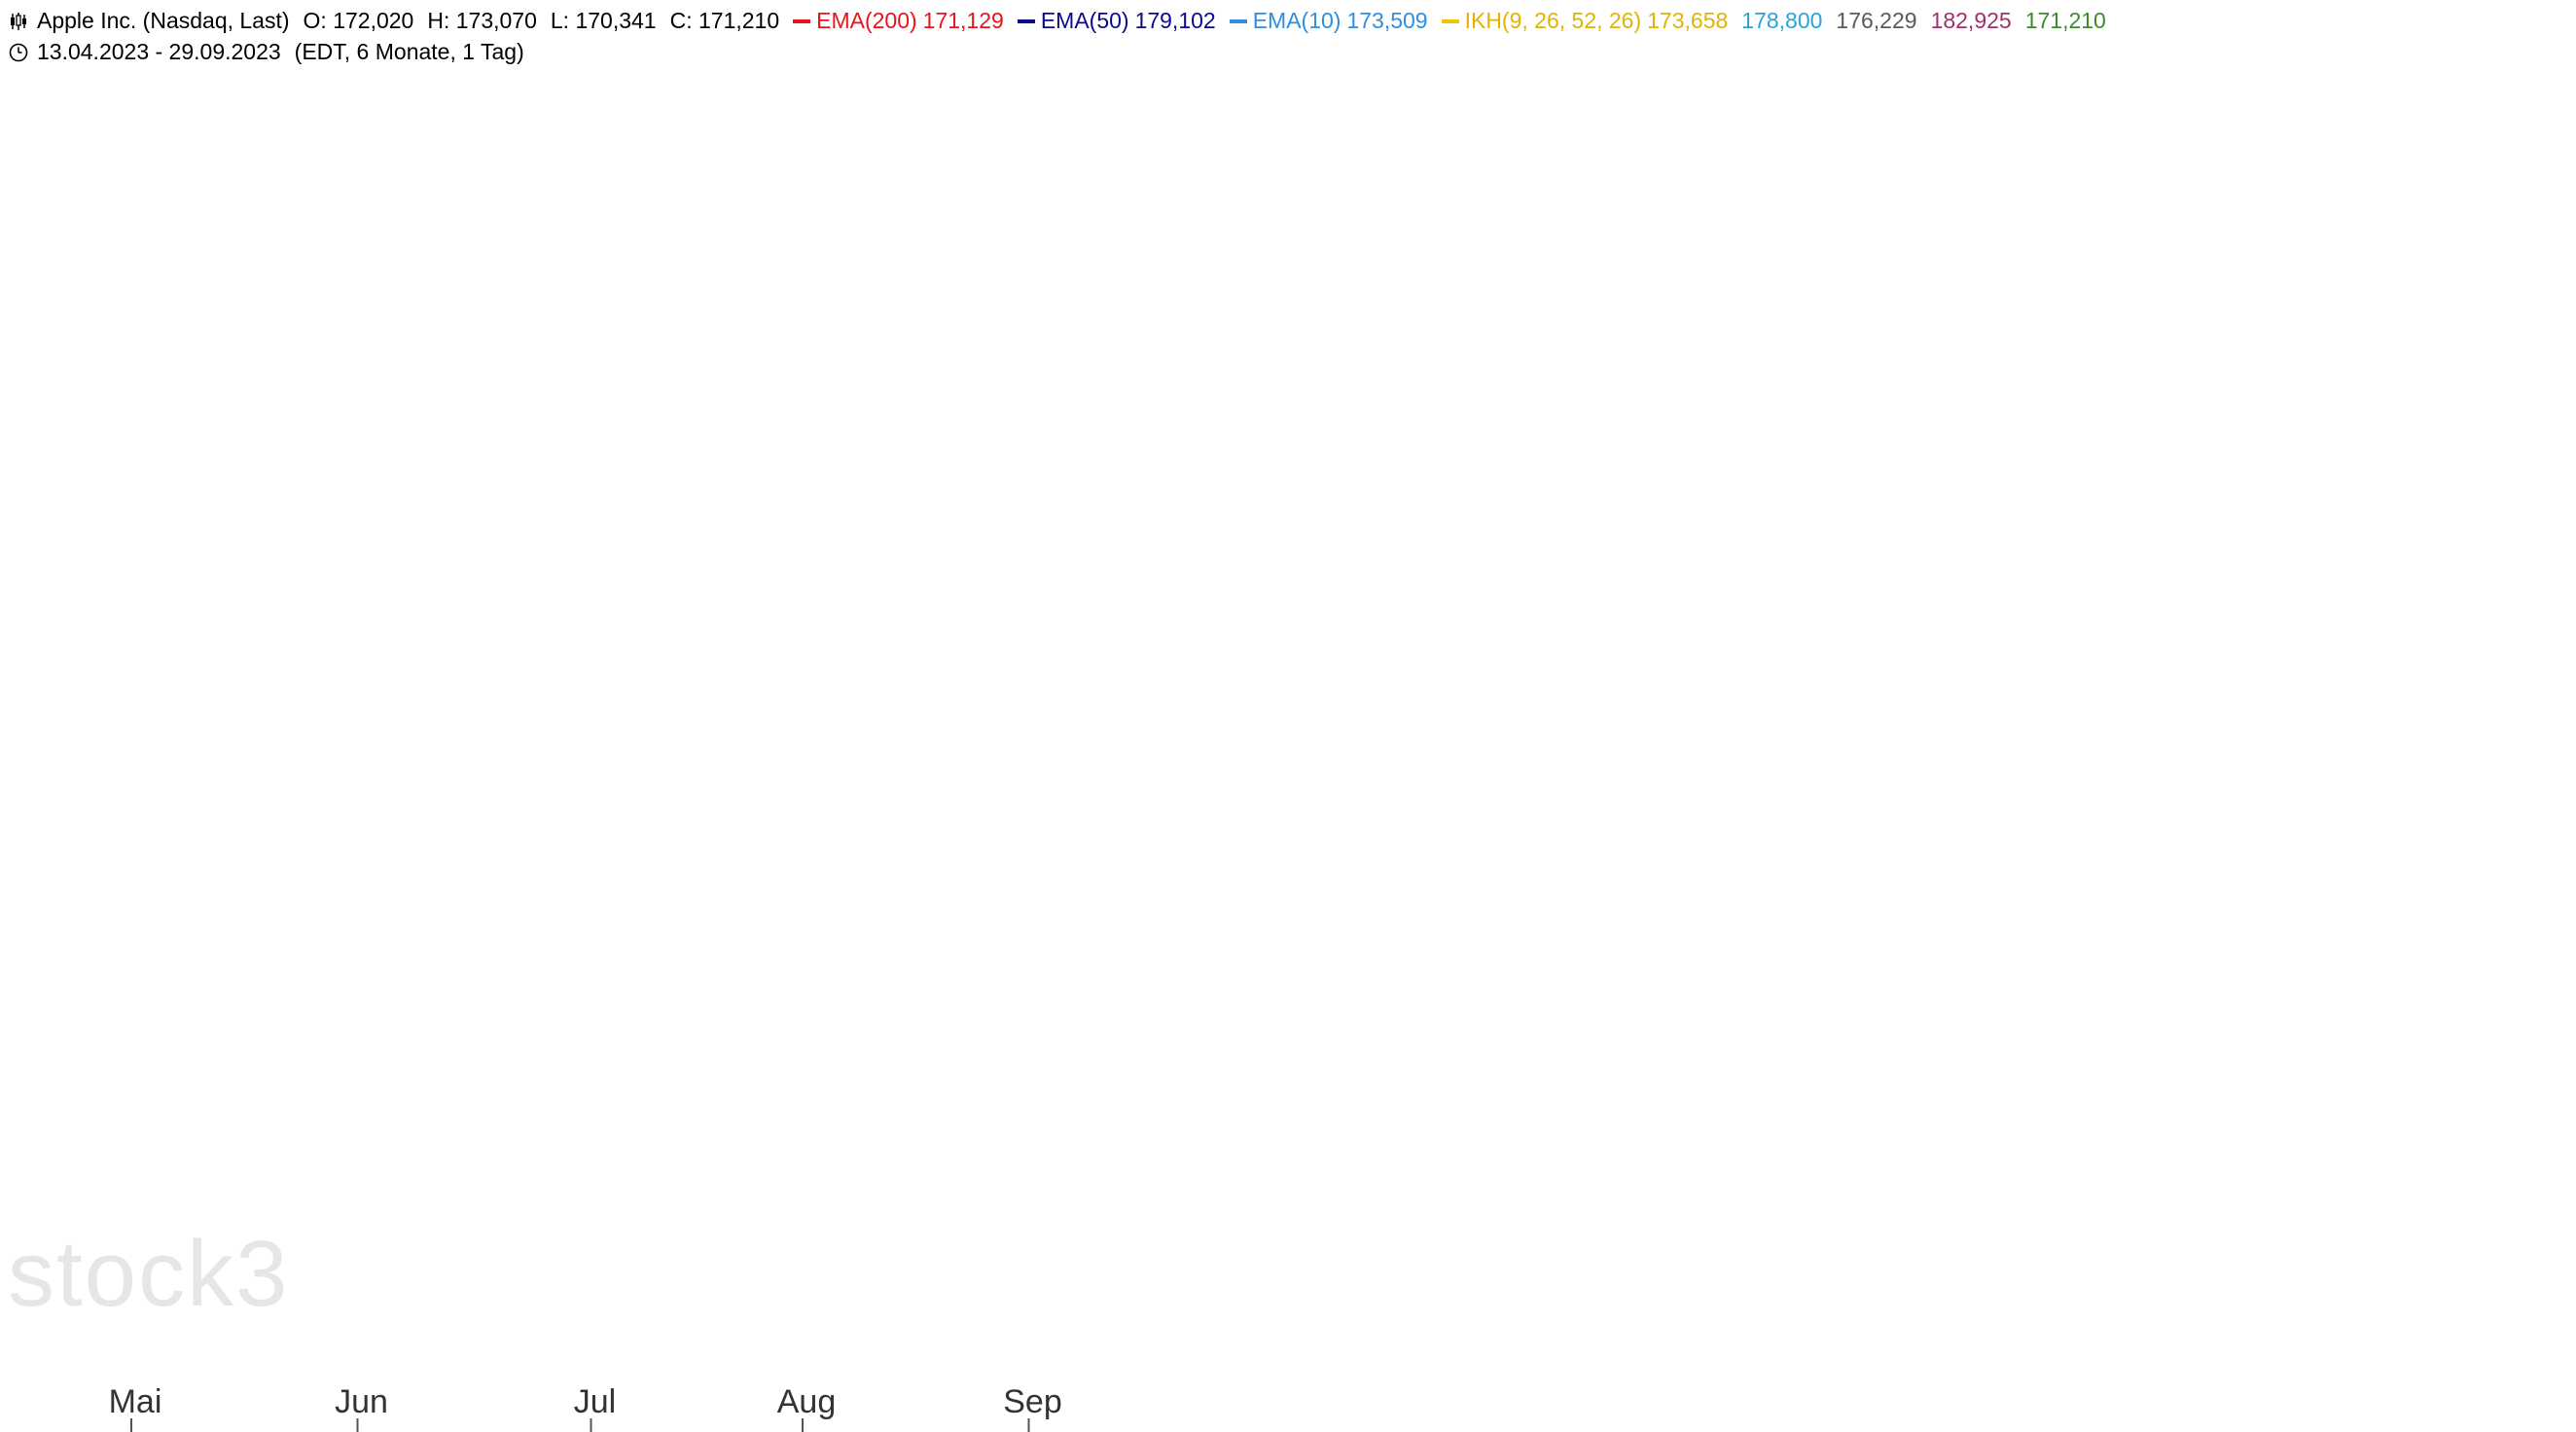  What do you see at coordinates (1876, 20) in the screenshot?
I see `ikh-value-3: 176,229` at bounding box center [1876, 20].